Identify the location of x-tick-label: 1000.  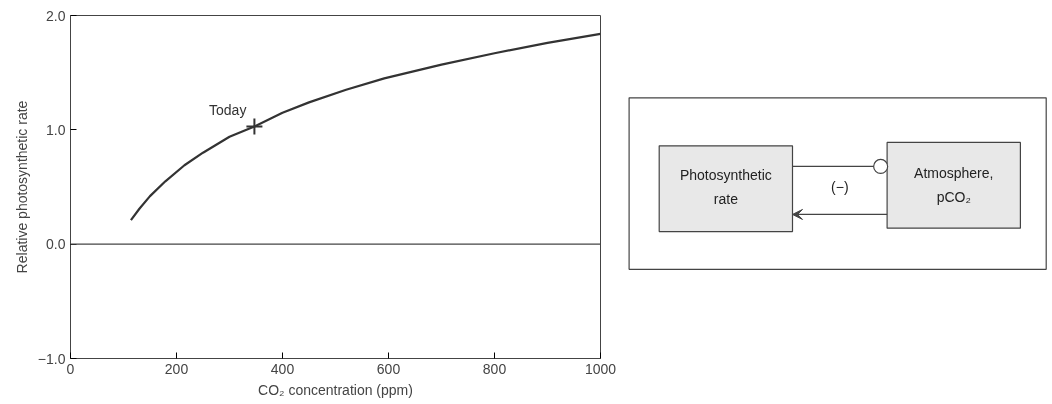
(600, 368).